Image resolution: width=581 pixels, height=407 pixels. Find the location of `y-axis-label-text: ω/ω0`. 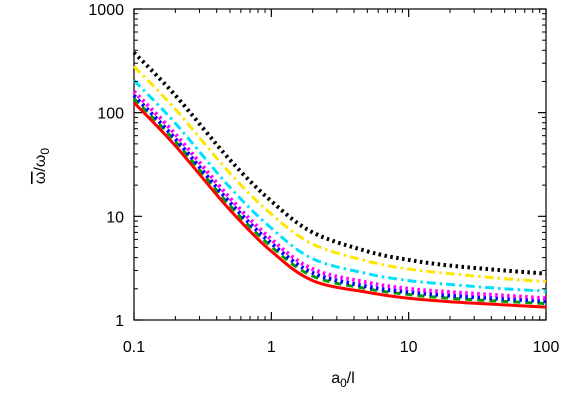

y-axis-label-text: ω/ω0 is located at coordinates (42, 166).